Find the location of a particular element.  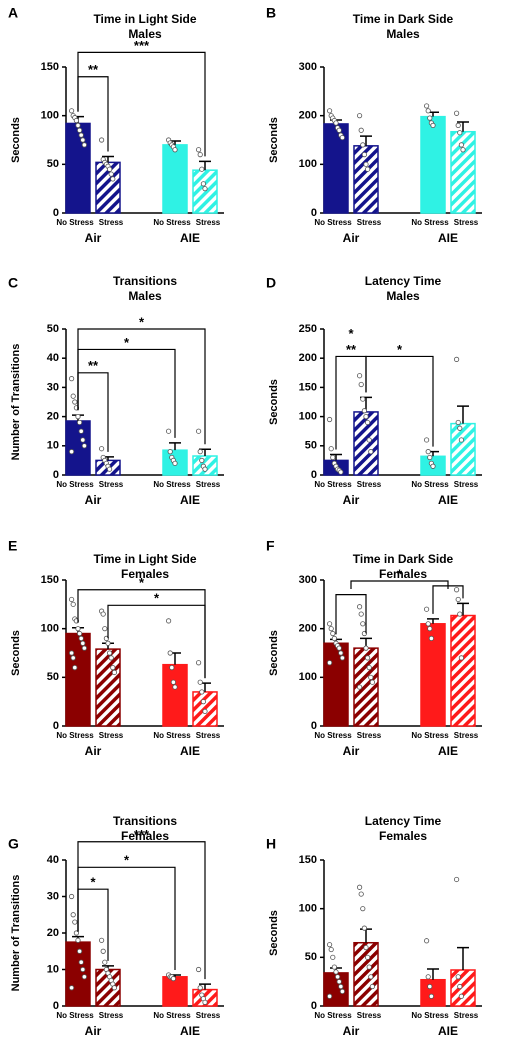

chart-title: Latency Time is located at coordinates (403, 821).